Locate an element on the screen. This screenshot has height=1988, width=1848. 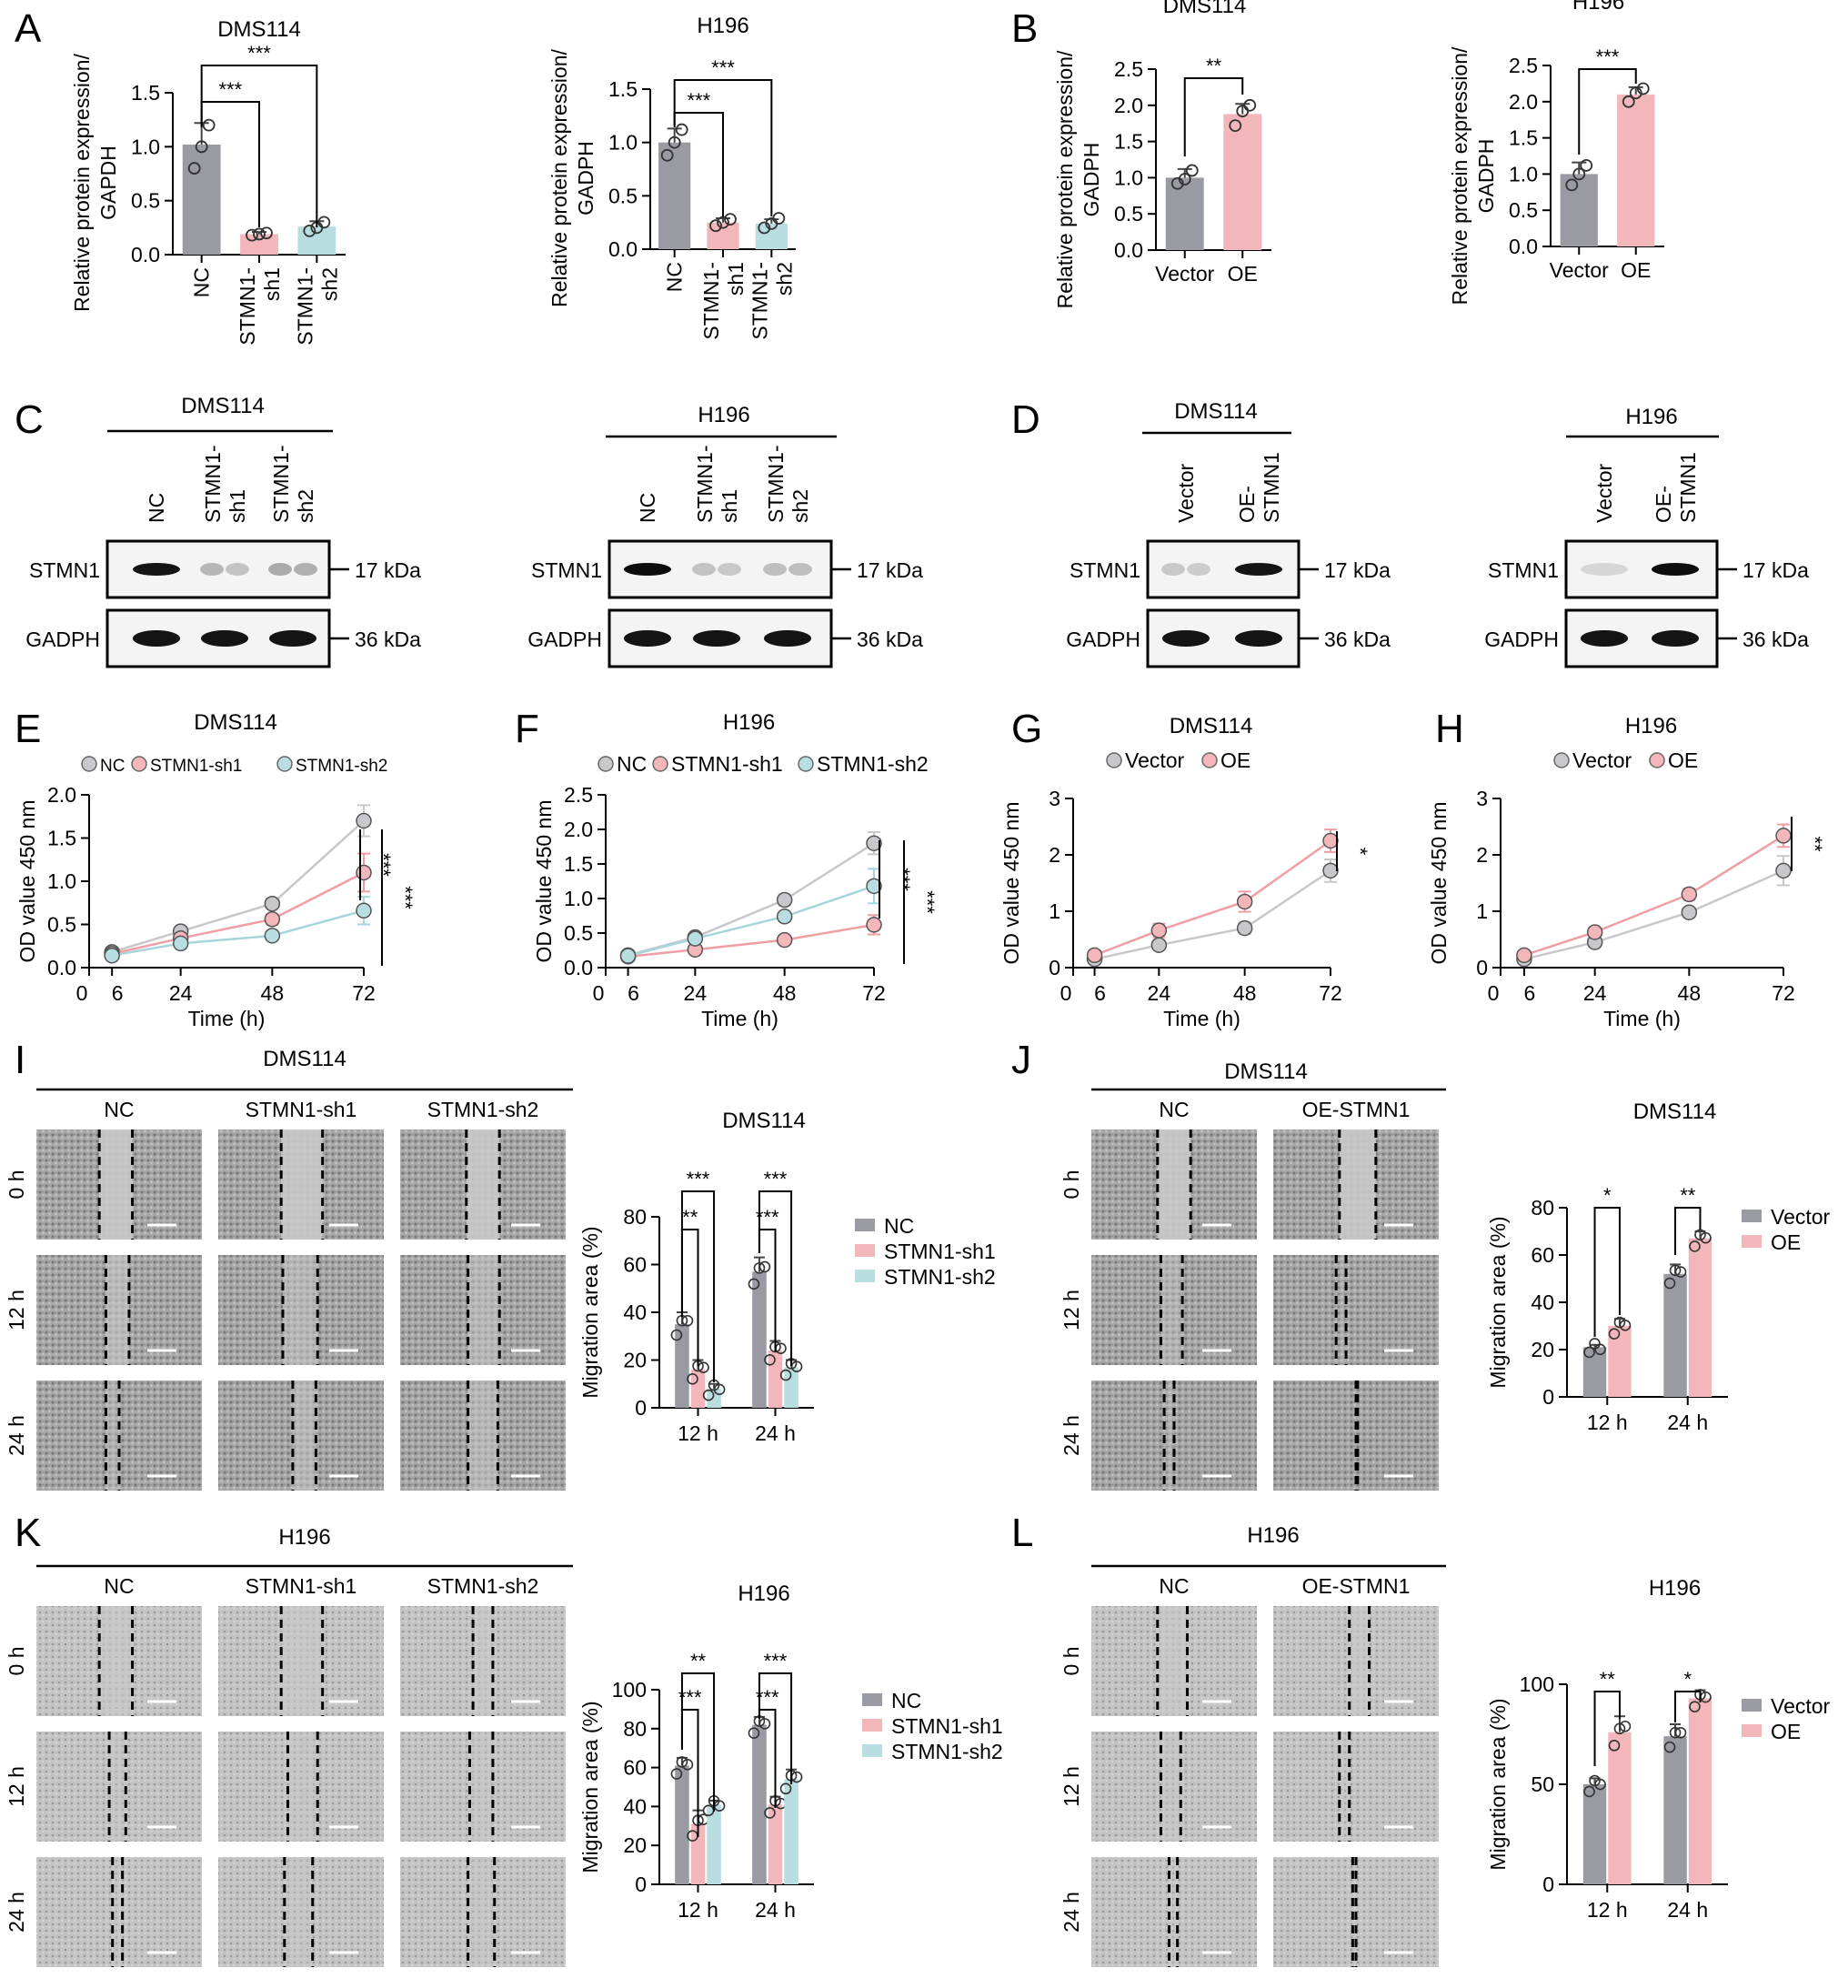
J-y-tick-label: 80 is located at coordinates (1542, 1208).